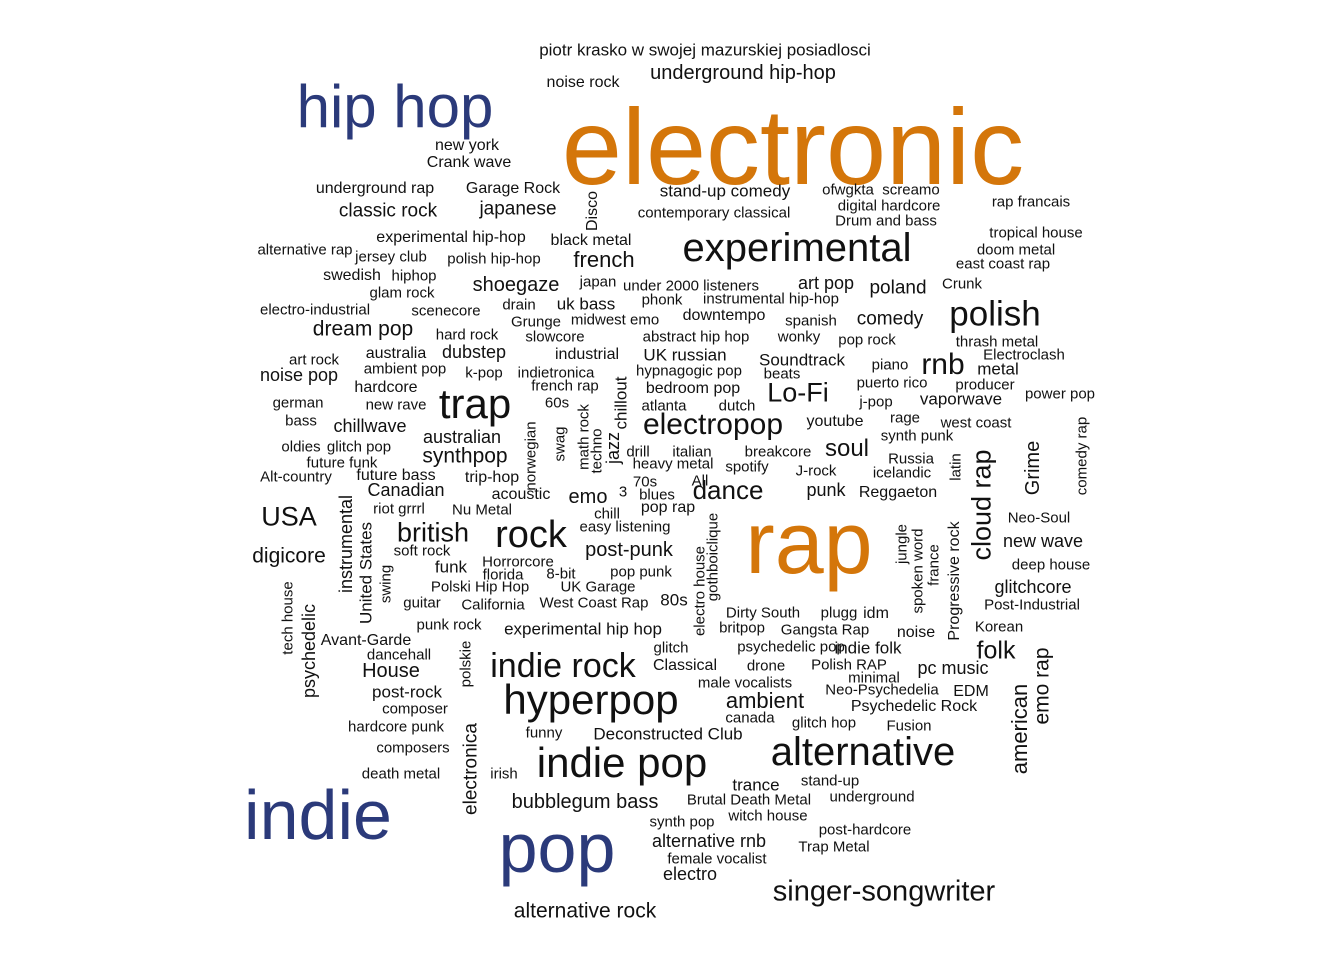  I want to click on tag-digicore: digicore, so click(289, 556).